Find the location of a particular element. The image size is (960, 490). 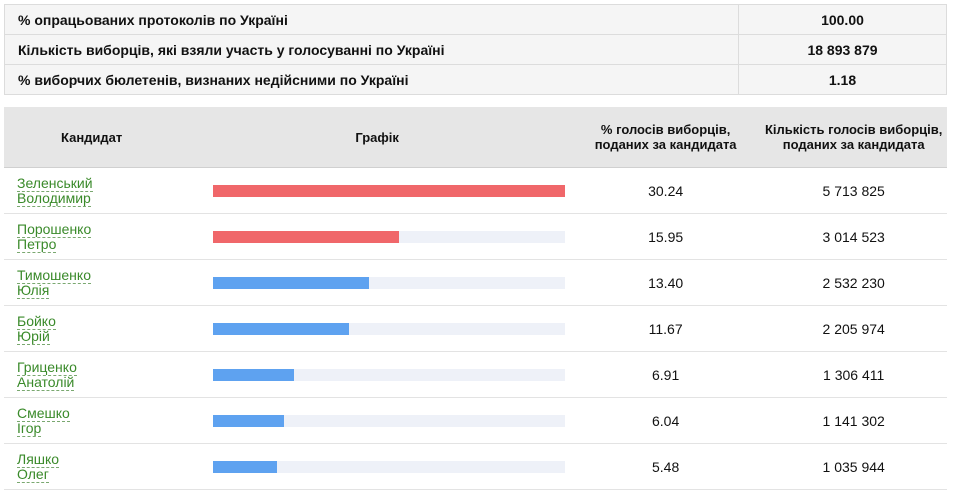

candidate-vote-count: 1 035 944 is located at coordinates (853, 466).